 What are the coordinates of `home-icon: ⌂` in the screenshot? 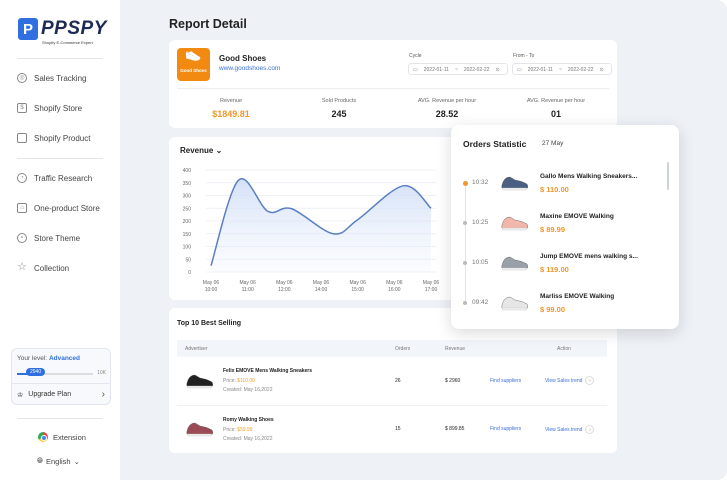 It's located at (22, 208).